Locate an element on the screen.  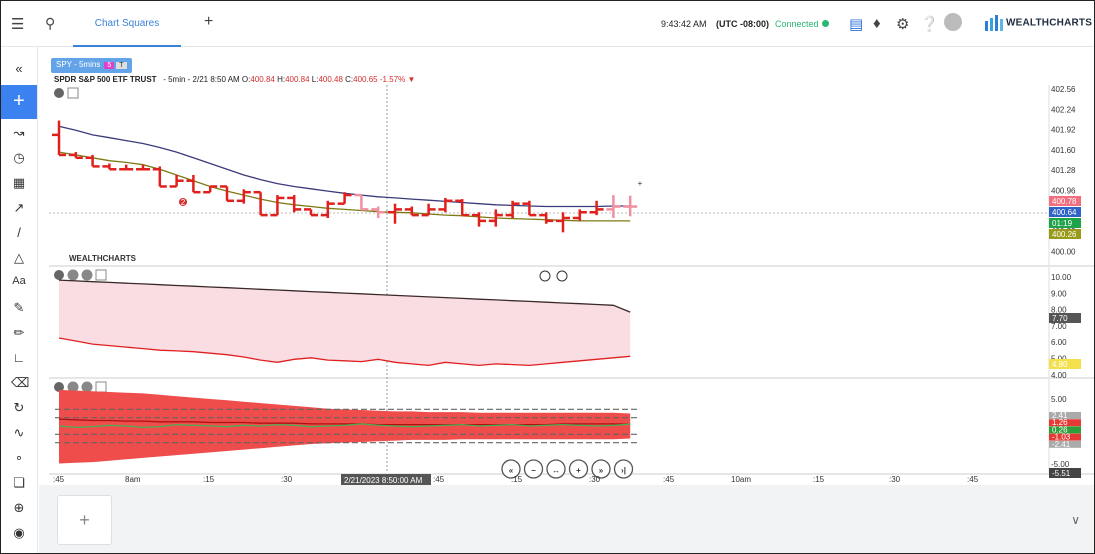
vol-tick-2: 8.00 is located at coordinates (1059, 310).